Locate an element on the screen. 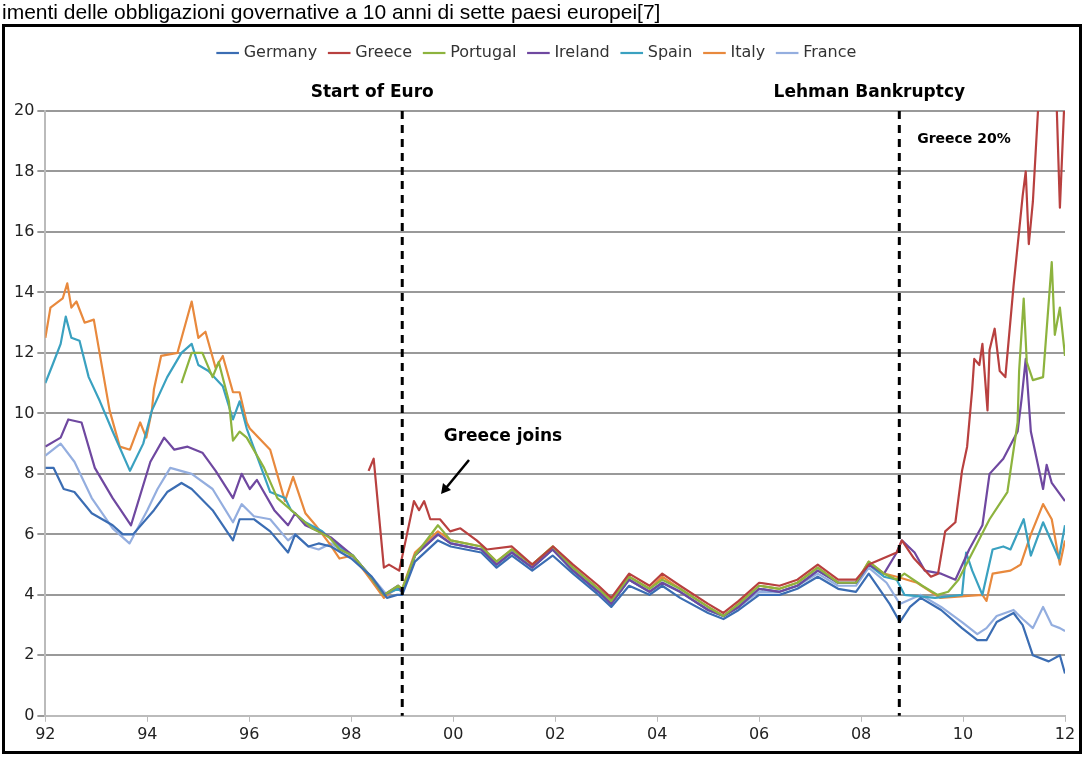  x-tick-label: 98 is located at coordinates (351, 733).